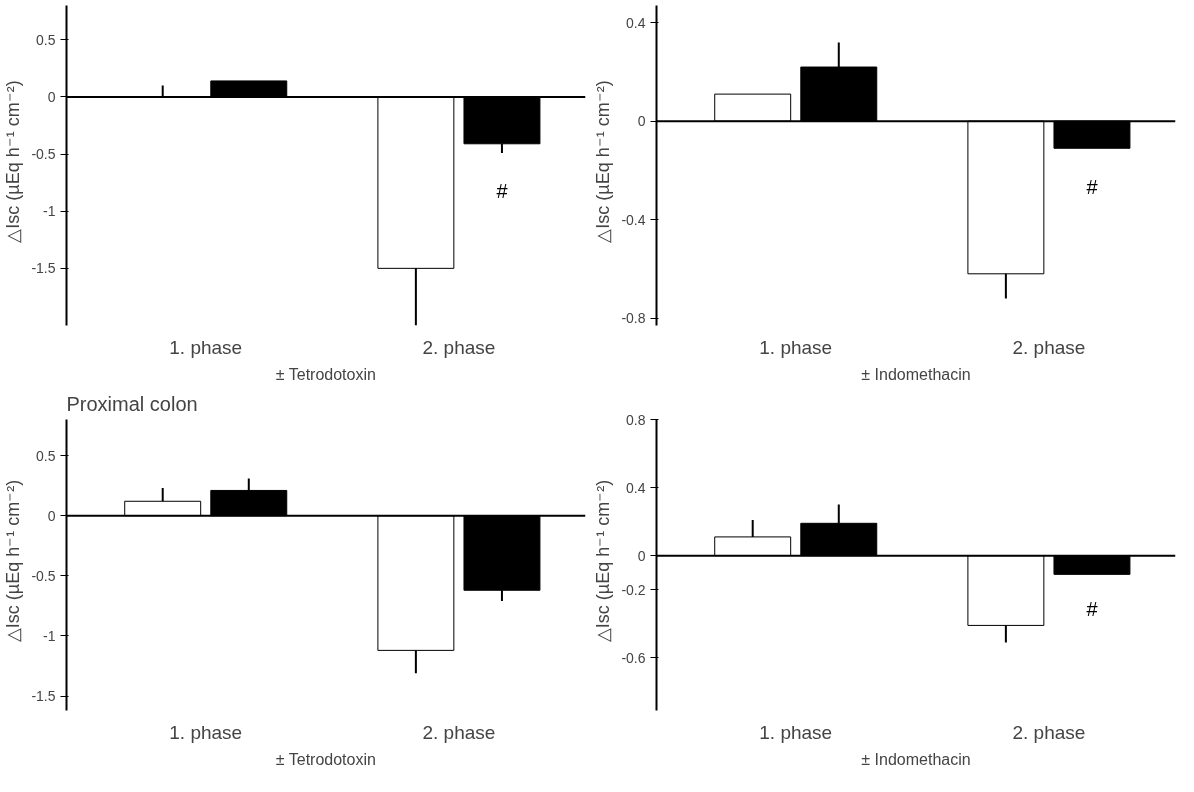 The width and height of the screenshot is (1194, 792). What do you see at coordinates (633, 219) in the screenshot?
I see `y-tick-label: -0.4` at bounding box center [633, 219].